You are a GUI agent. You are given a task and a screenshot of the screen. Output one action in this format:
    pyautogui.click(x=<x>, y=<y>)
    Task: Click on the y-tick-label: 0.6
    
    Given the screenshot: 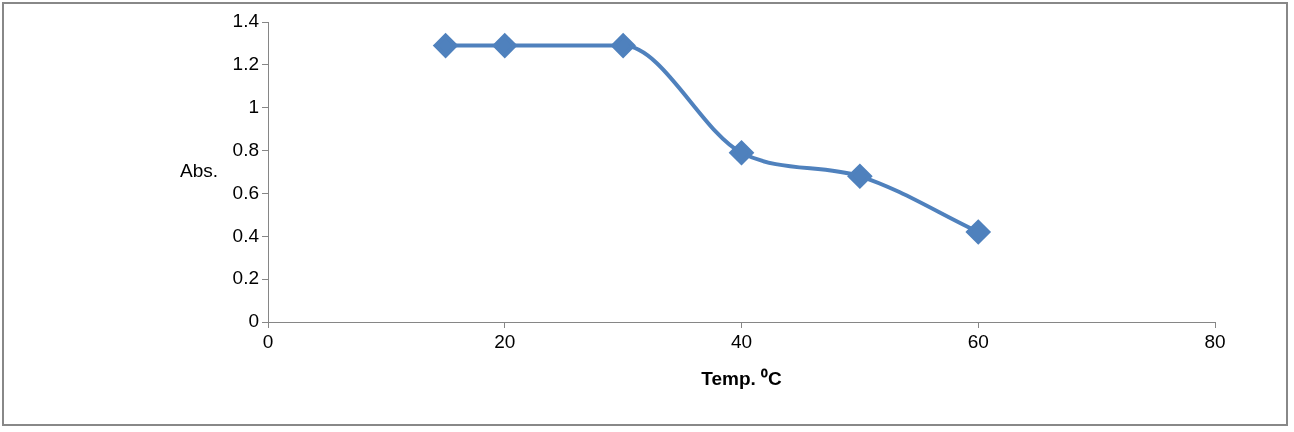 What is the action you would take?
    pyautogui.click(x=245, y=192)
    